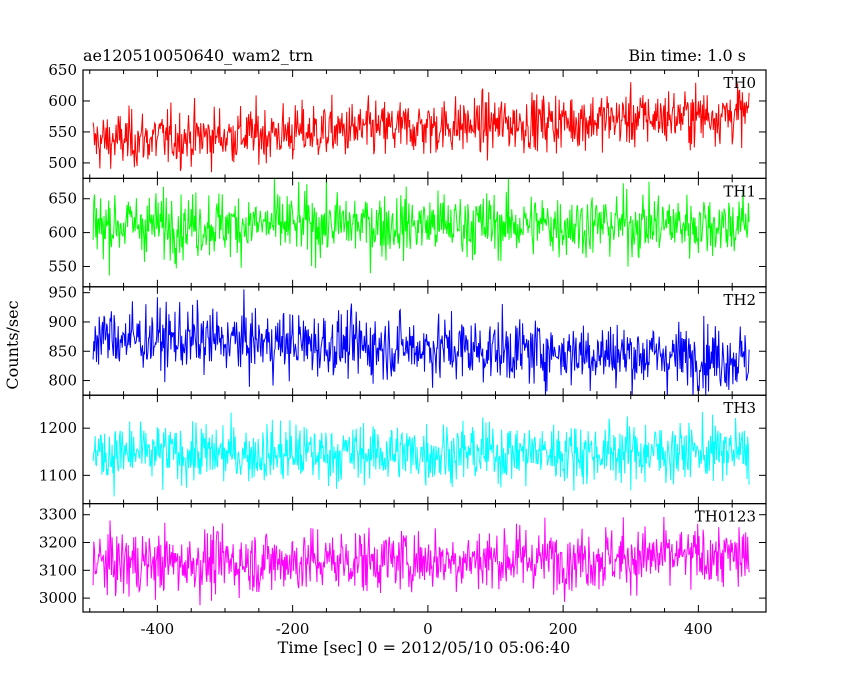  What do you see at coordinates (421, 561) in the screenshot?
I see `series-line-th0123` at bounding box center [421, 561].